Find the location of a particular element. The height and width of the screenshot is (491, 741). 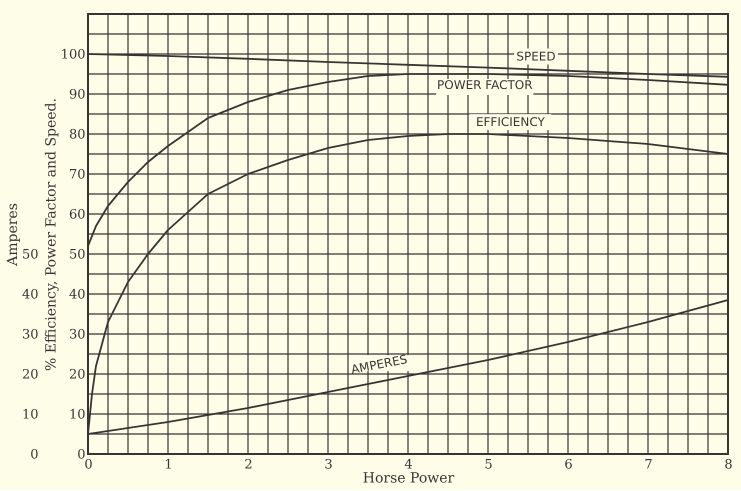

x-axis-title: Horse Power is located at coordinates (408, 478).